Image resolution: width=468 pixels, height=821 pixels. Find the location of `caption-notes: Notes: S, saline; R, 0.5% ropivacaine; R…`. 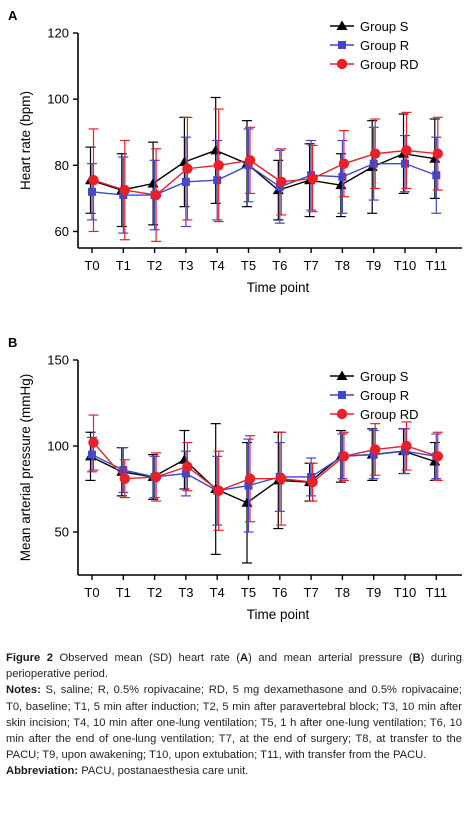

caption-notes: Notes: S, saline; R, 0.5% ropivacaine; R… is located at coordinates (234, 722).